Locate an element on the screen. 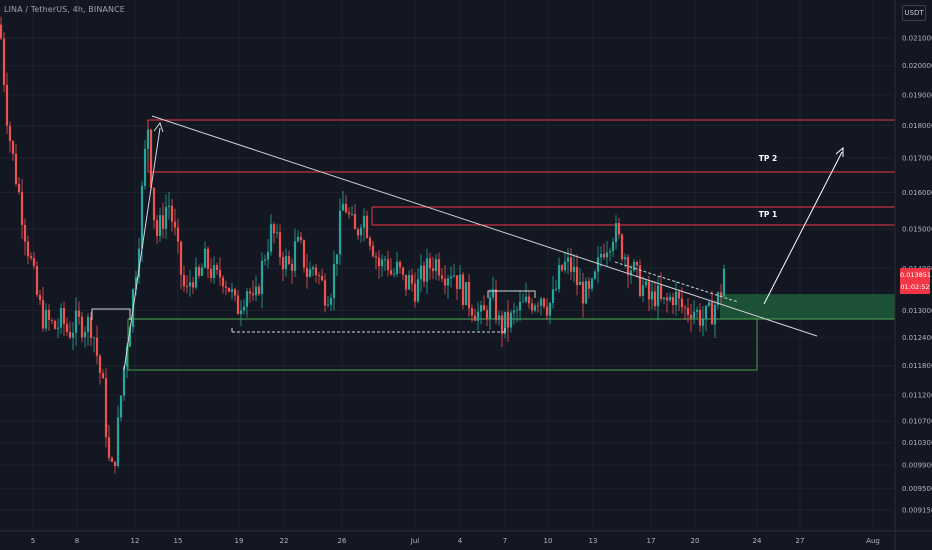 The image size is (932, 550). dashed-trendline is located at coordinates (676, 282).